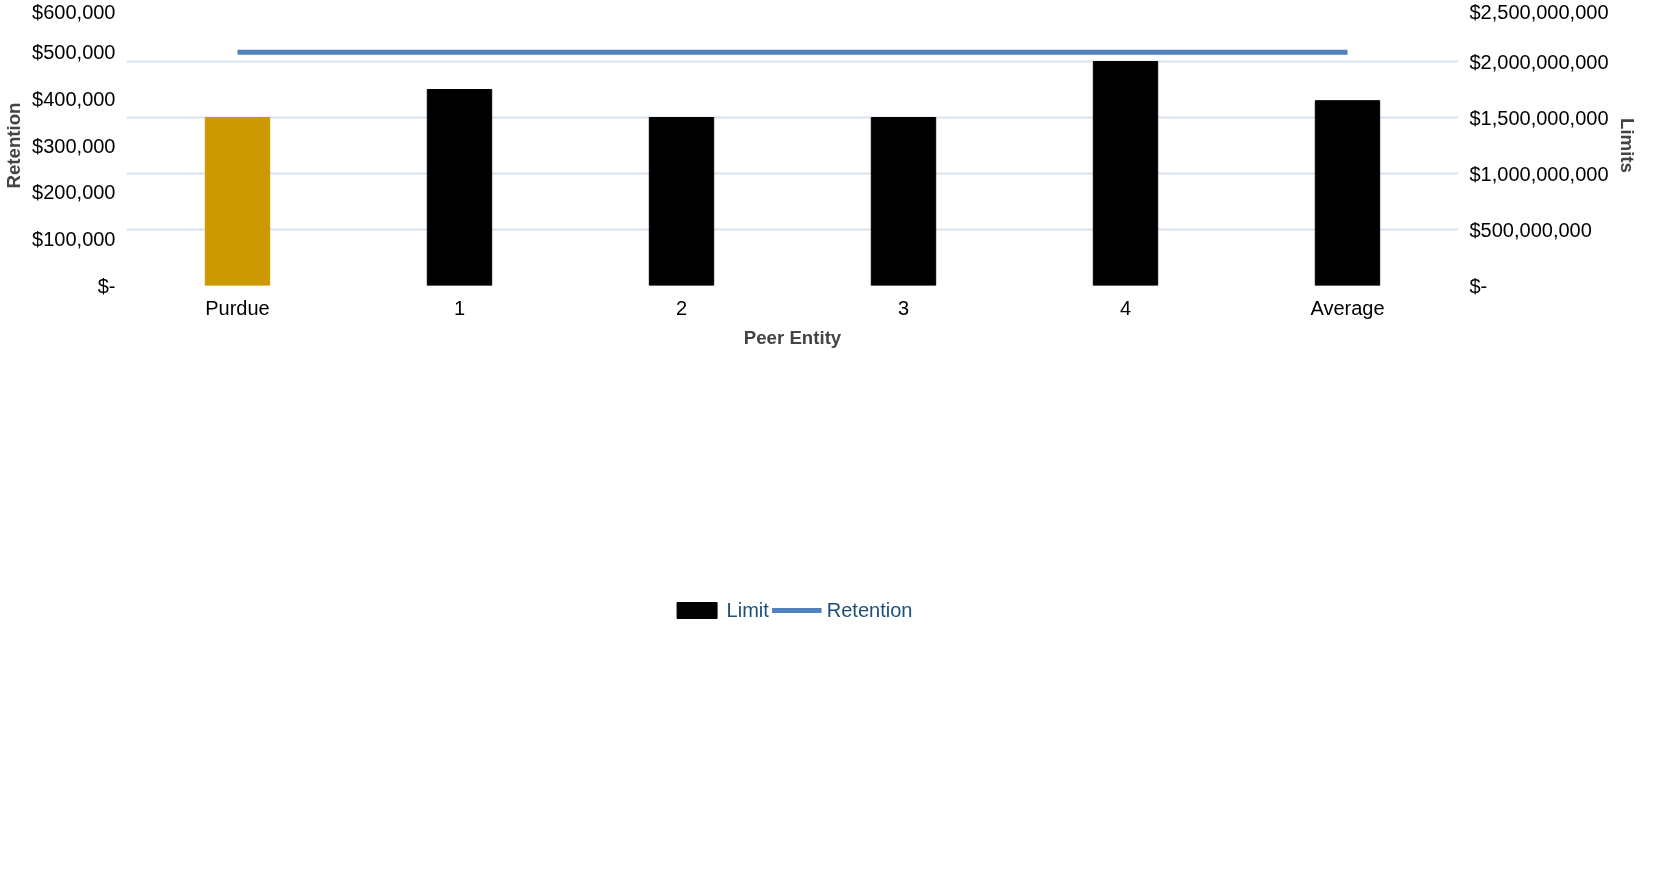 The width and height of the screenshot is (1659, 870). I want to click on x-tick-label: 2, so click(681, 307).